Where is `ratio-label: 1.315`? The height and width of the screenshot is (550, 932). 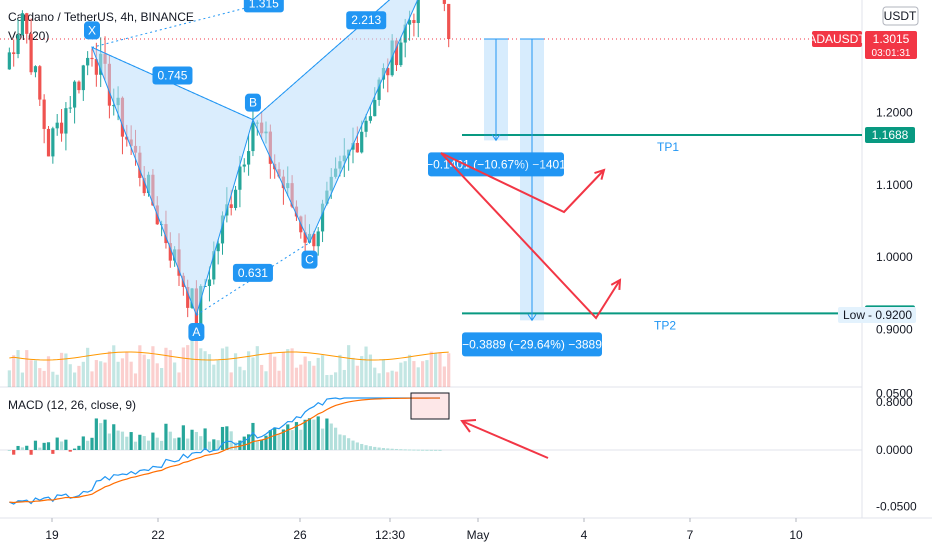
ratio-label: 1.315 is located at coordinates (264, 5).